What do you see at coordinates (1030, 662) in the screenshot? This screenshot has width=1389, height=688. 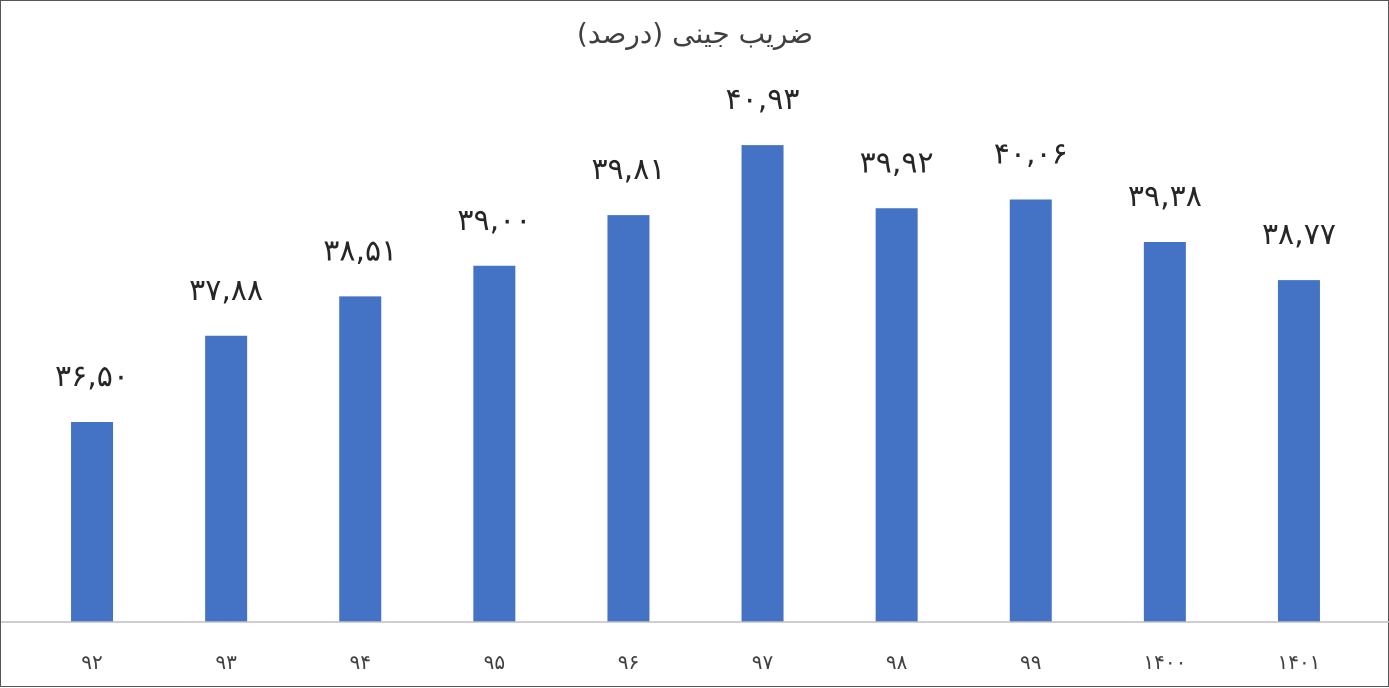 I see `x-tick-label-7: ۹۹` at bounding box center [1030, 662].